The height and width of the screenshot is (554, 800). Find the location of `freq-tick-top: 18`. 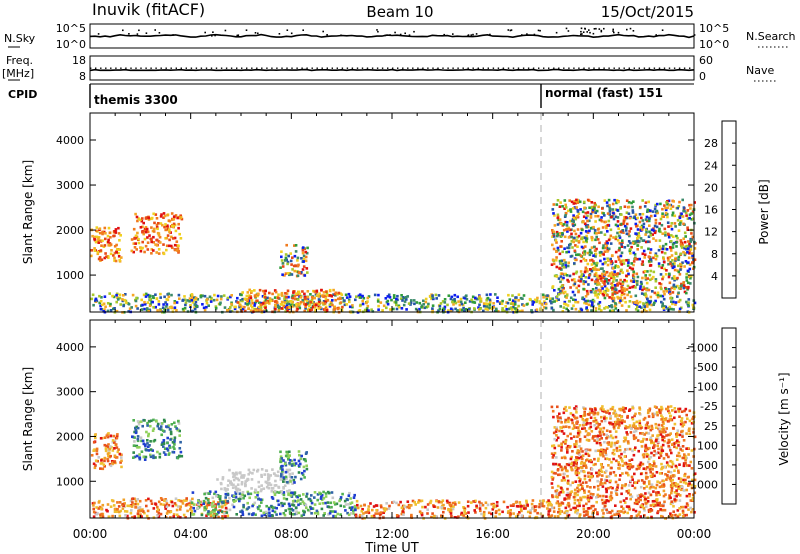

freq-tick-top: 18 is located at coordinates (79, 60).